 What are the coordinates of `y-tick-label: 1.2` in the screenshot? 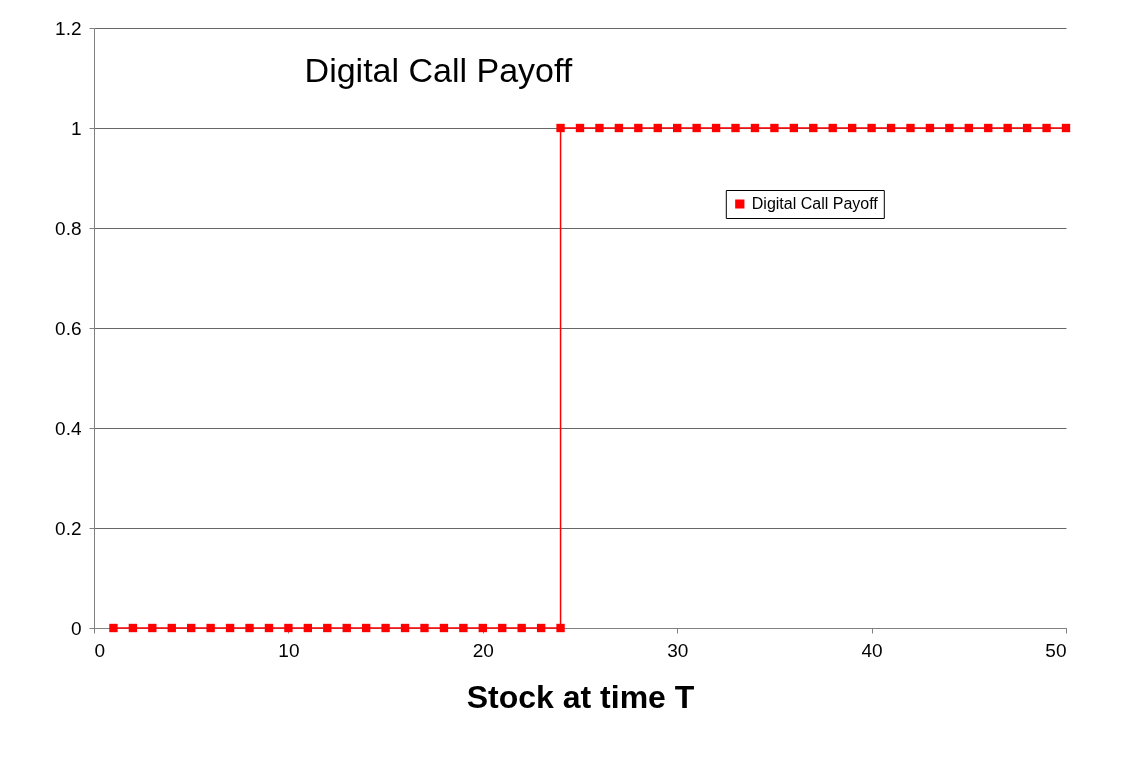 It's located at (68, 28).